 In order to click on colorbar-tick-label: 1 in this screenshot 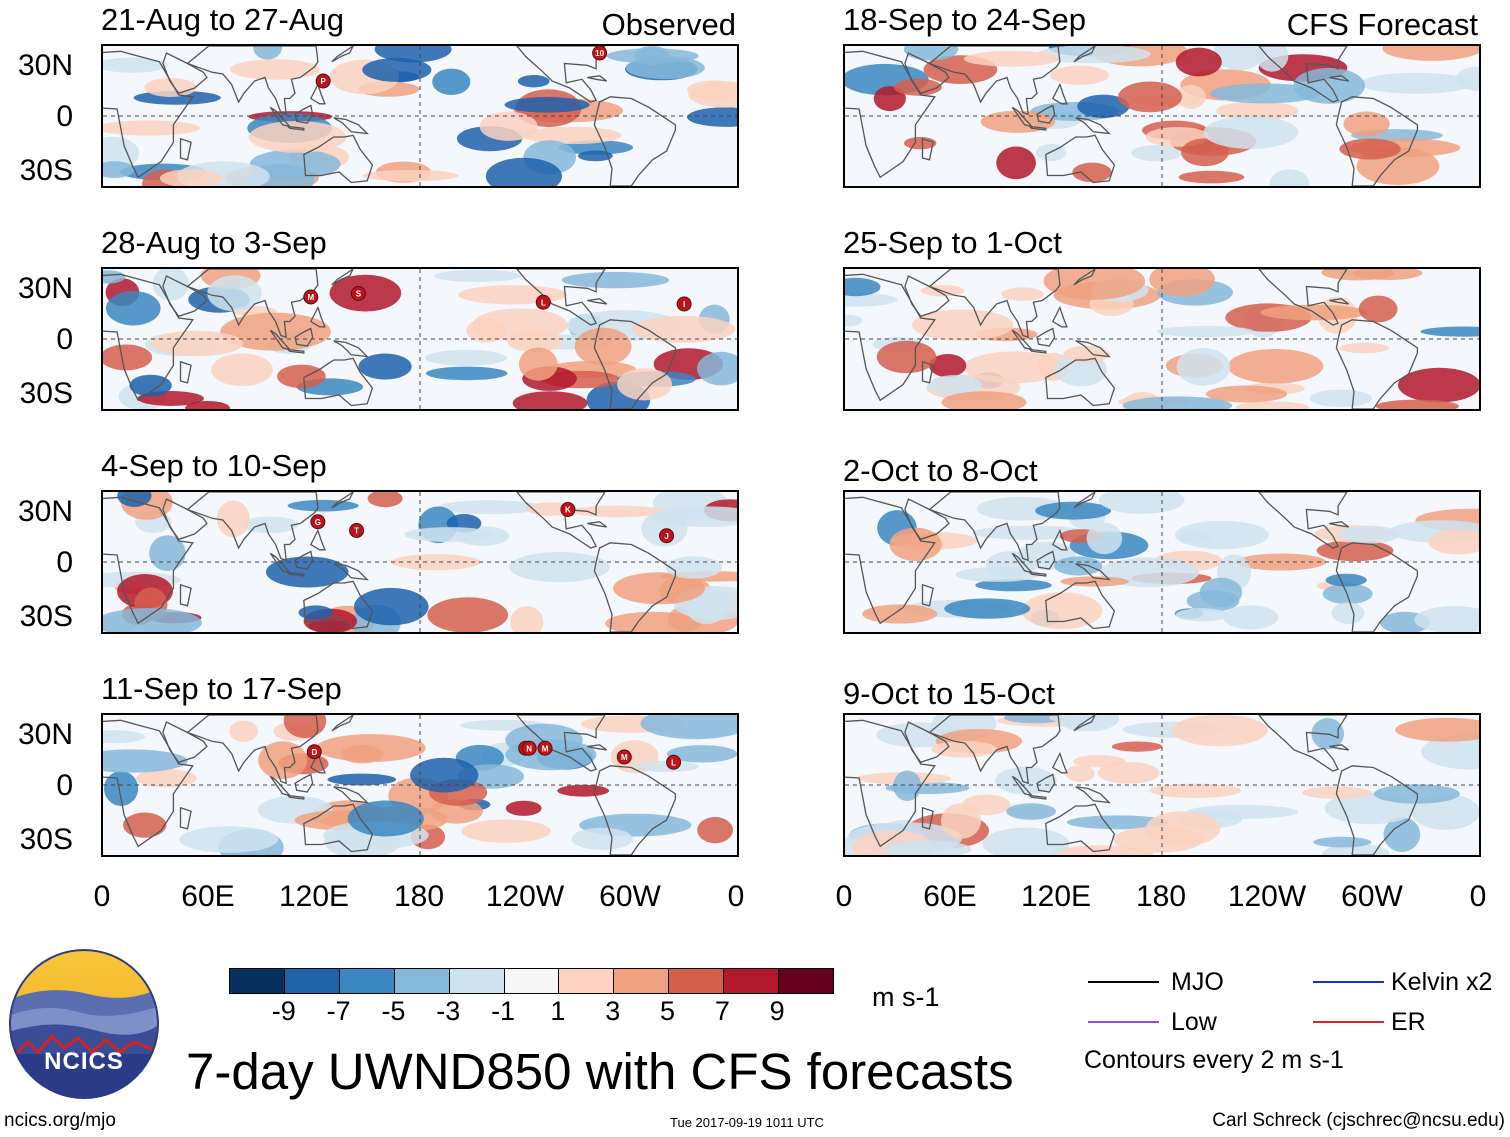, I will do `click(558, 1011)`.